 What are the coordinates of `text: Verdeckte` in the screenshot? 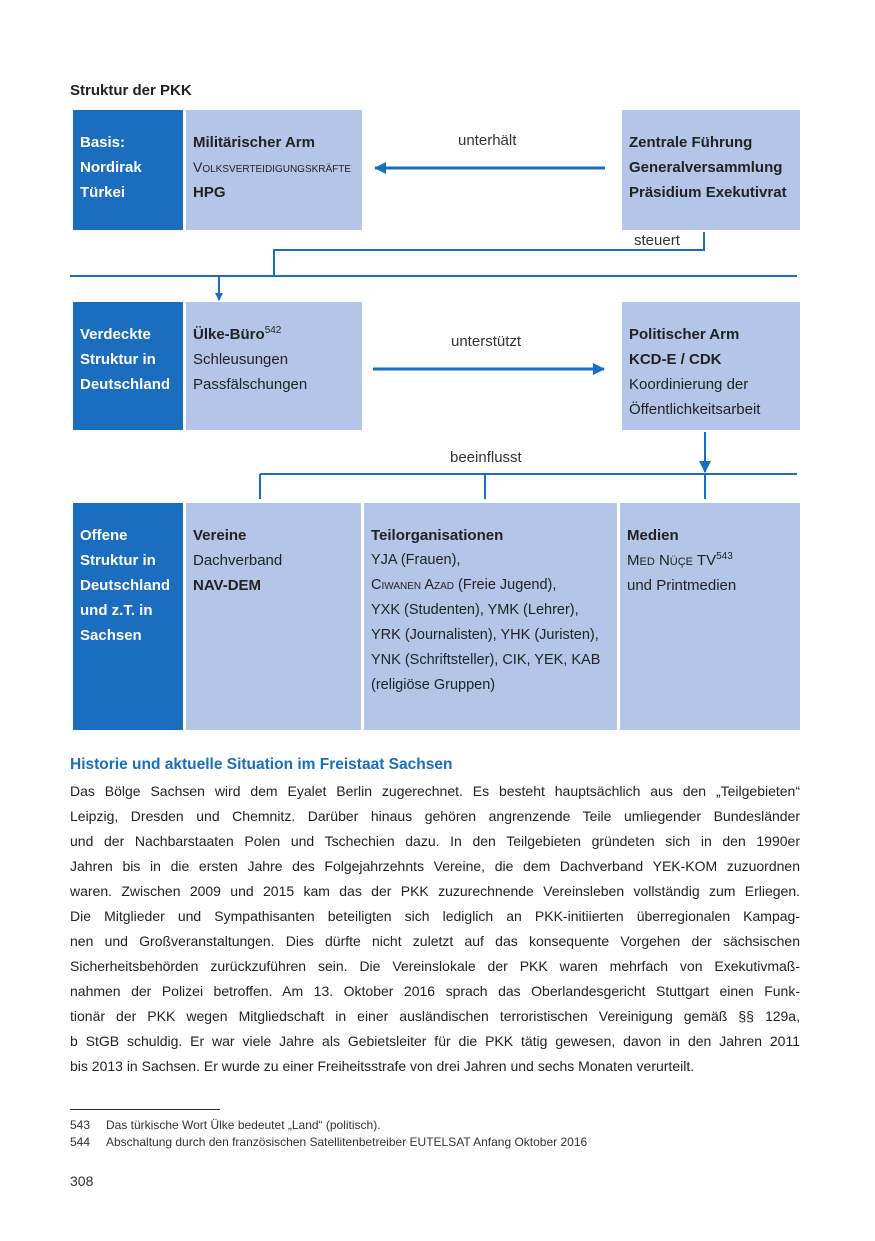 It's located at (115, 334).